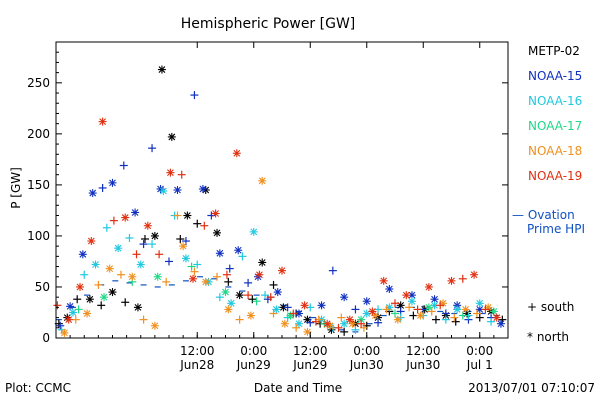 This screenshot has width=600, height=400. What do you see at coordinates (69, 320) in the screenshot?
I see `point-noaa-19-1-d2` at bounding box center [69, 320].